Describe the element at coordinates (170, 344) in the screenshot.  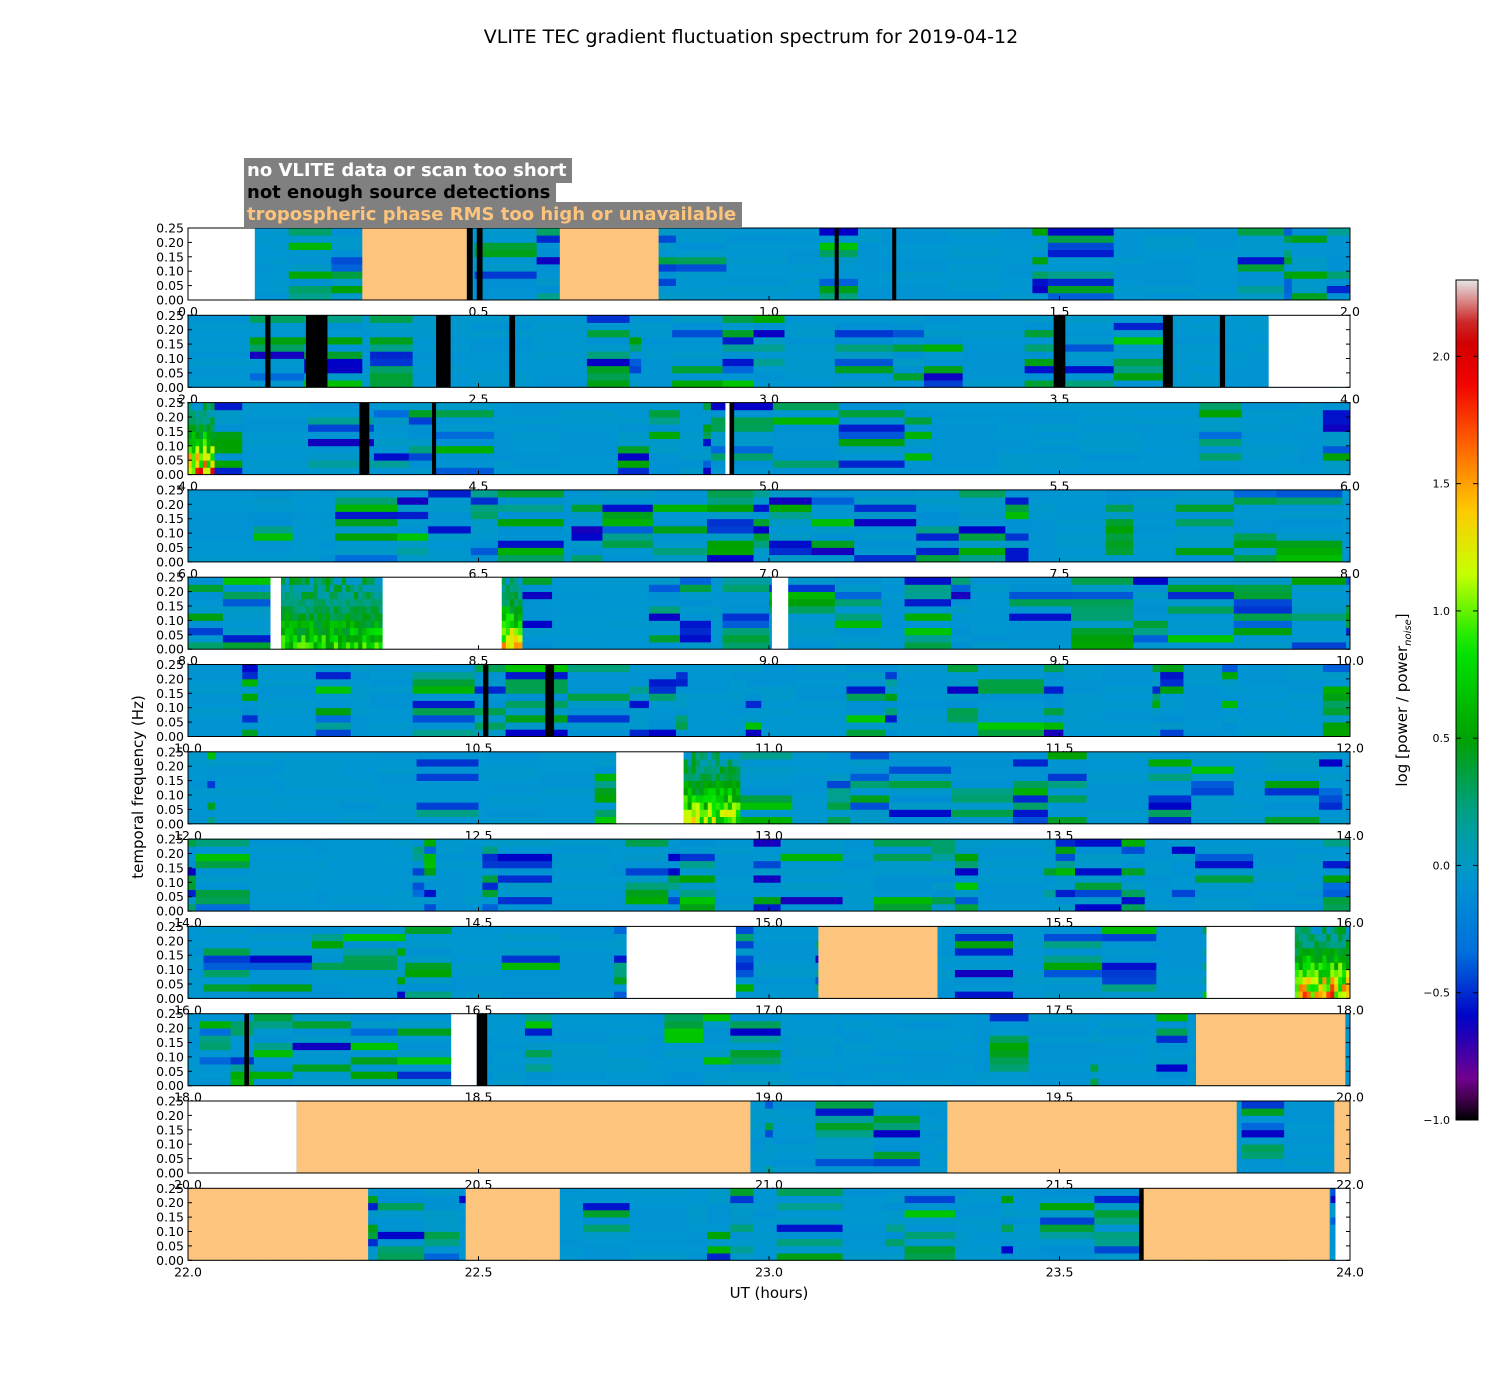
I see `y-tick-label: 0.15` at that location.